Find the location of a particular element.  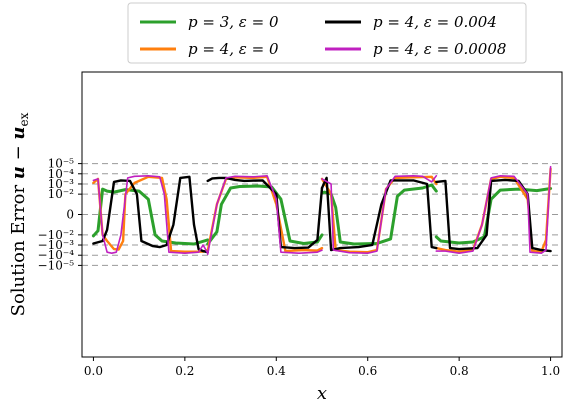

y-tick-label: −10⁻³ is located at coordinates (56, 245).